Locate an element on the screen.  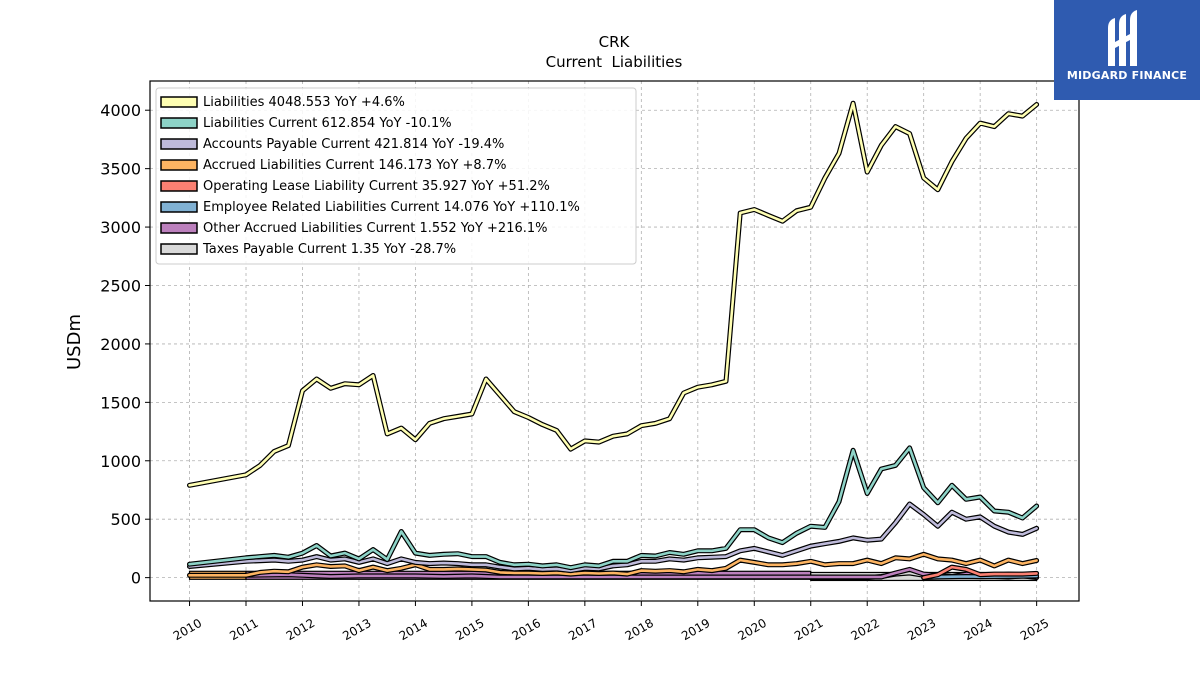
legend-label-0: Liabilities 4048.553 YoY +4.6% is located at coordinates (304, 102).